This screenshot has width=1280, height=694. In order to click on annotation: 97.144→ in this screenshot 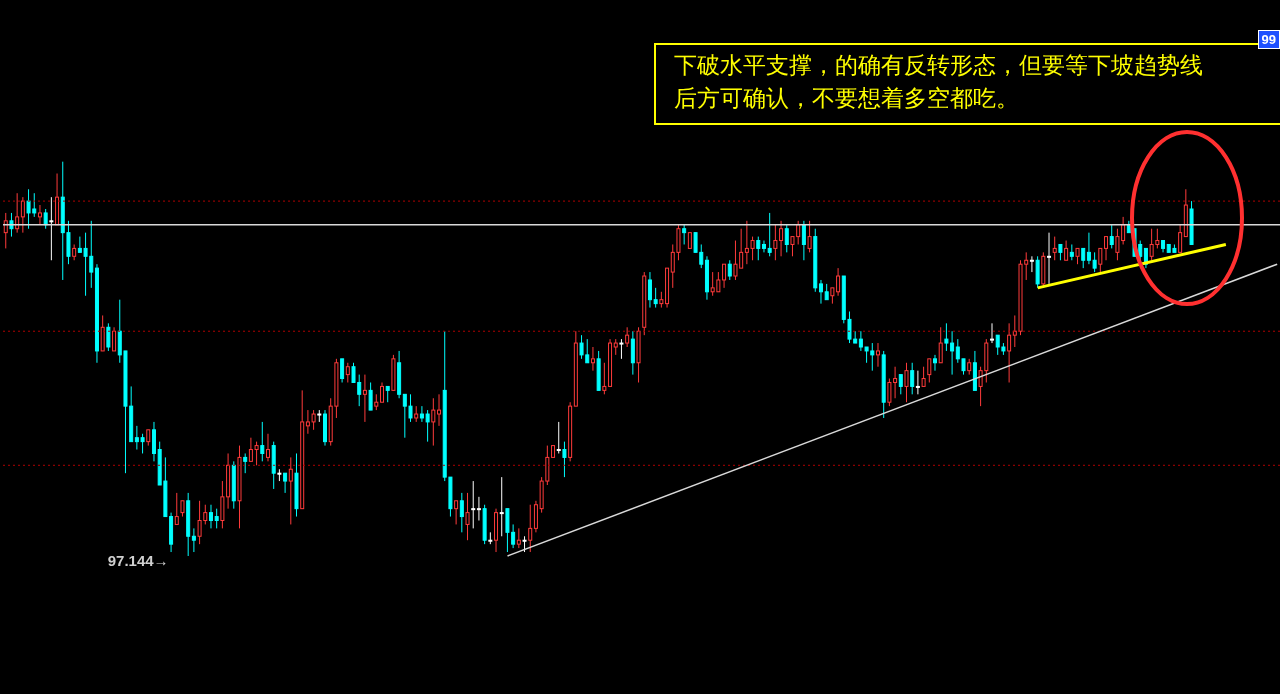, I will do `click(138, 560)`.